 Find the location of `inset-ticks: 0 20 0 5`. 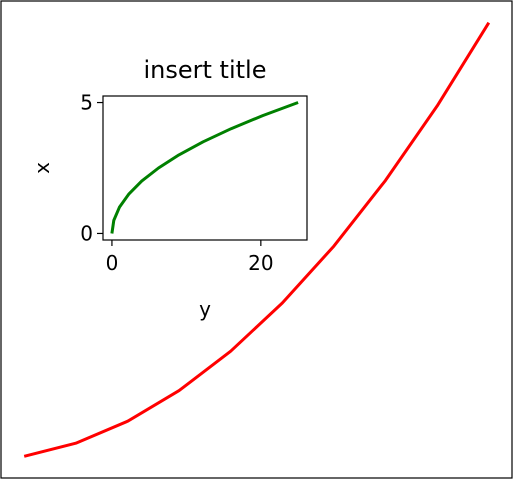

inset-ticks: 0 20 0 5 is located at coordinates (176, 183).